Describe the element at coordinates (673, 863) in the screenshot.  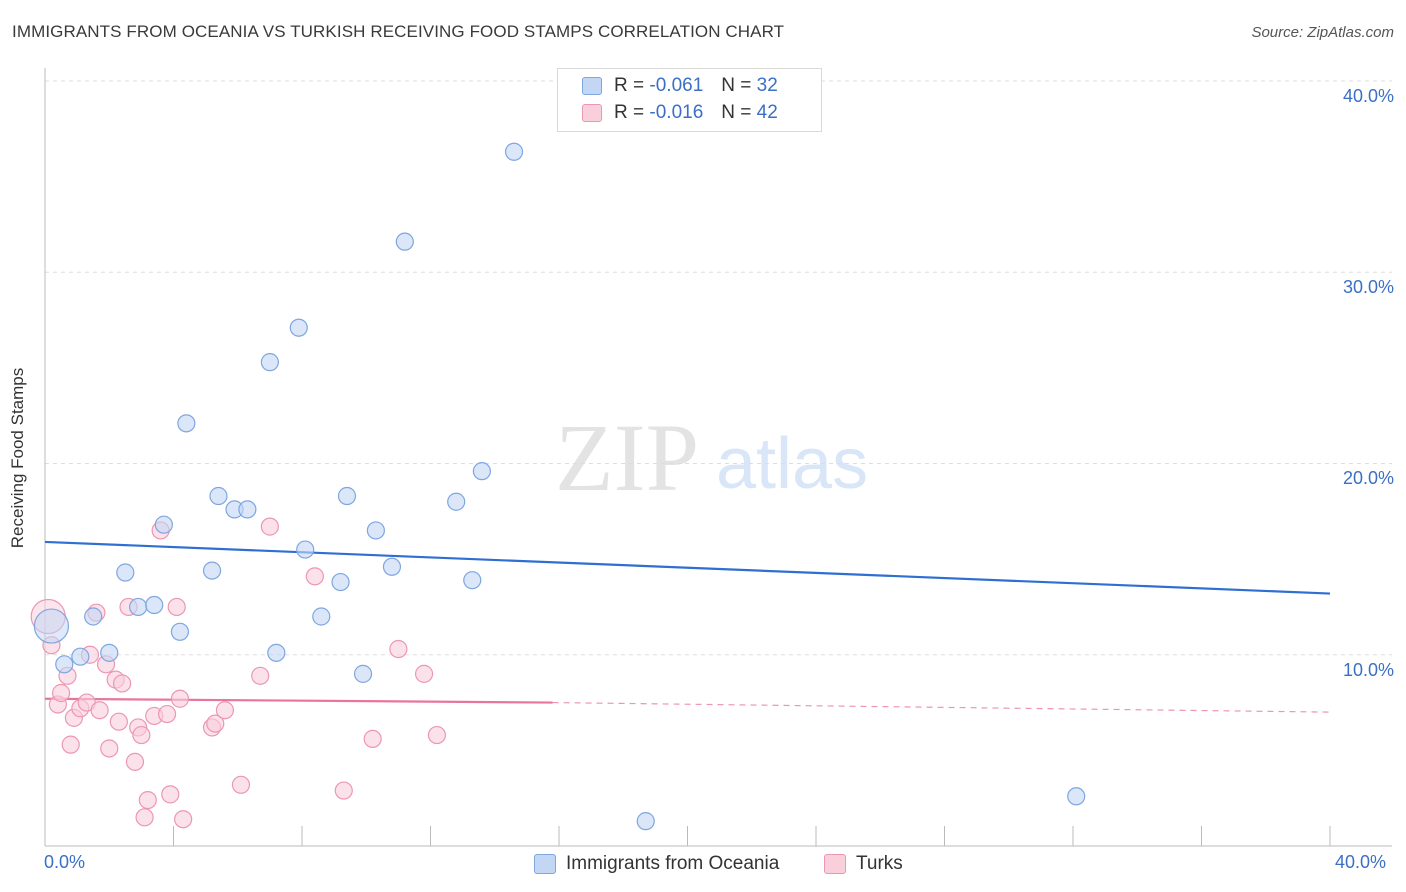
I see `legend-label-oceania: Immigrants from Oceania` at that location.